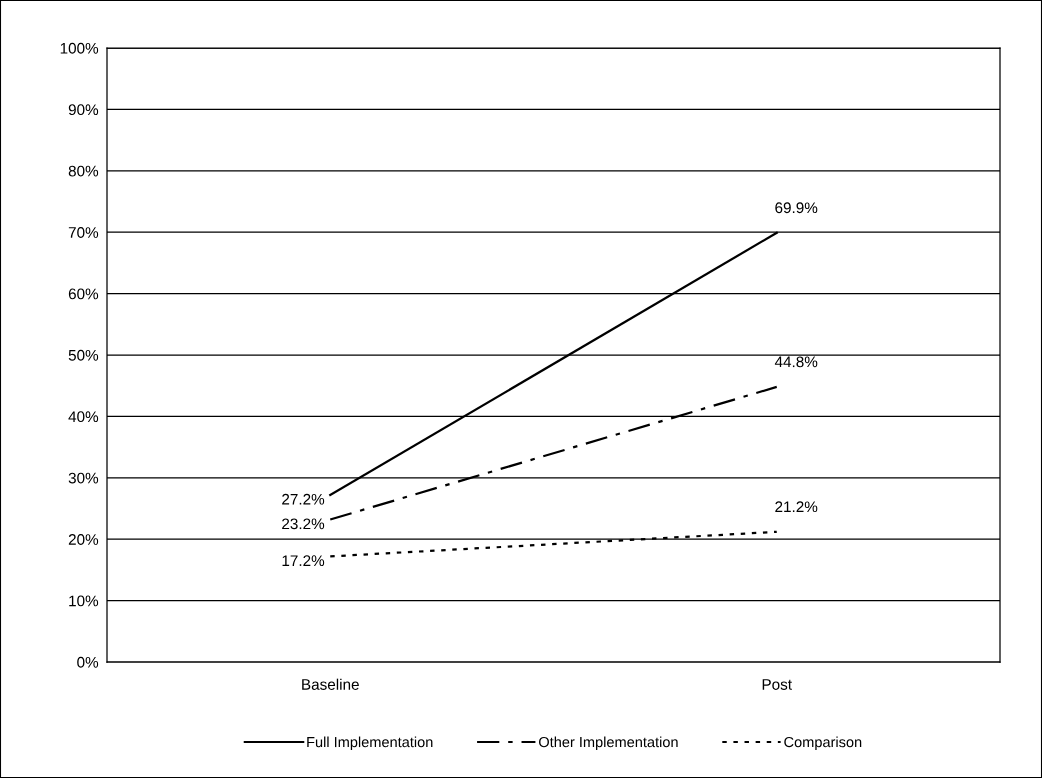 The height and width of the screenshot is (778, 1042). Describe the element at coordinates (796, 208) in the screenshot. I see `data-label: 69.9%` at that location.